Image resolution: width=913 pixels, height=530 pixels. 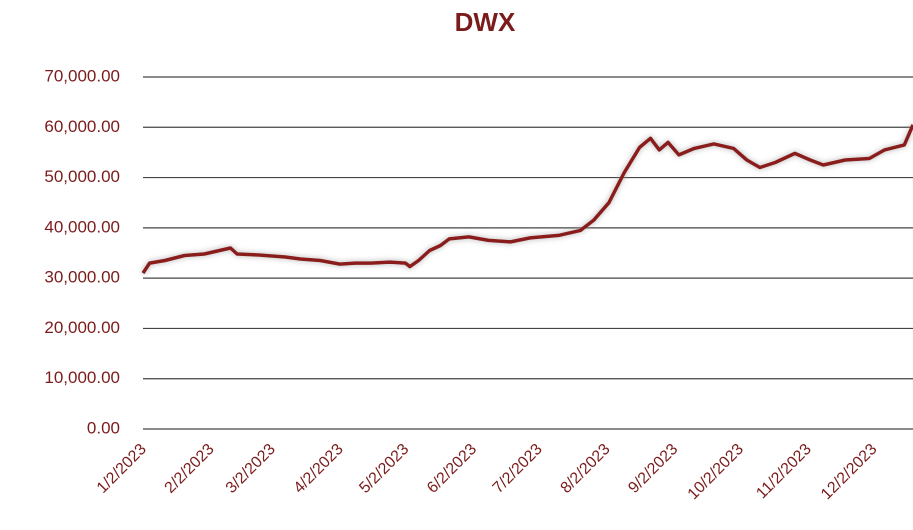 I want to click on y-tick-label: 60,000.00, so click(x=82, y=126).